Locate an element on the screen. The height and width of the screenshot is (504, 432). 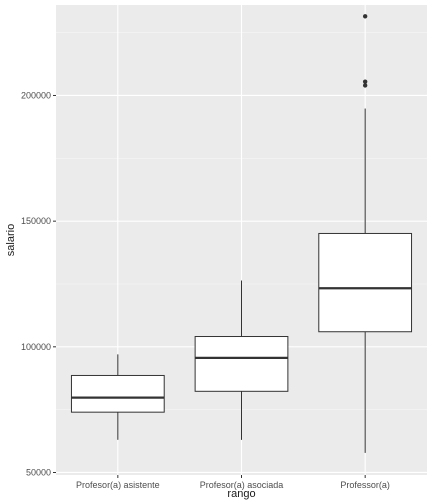
y-tick-label: 50000 is located at coordinates (38, 472).